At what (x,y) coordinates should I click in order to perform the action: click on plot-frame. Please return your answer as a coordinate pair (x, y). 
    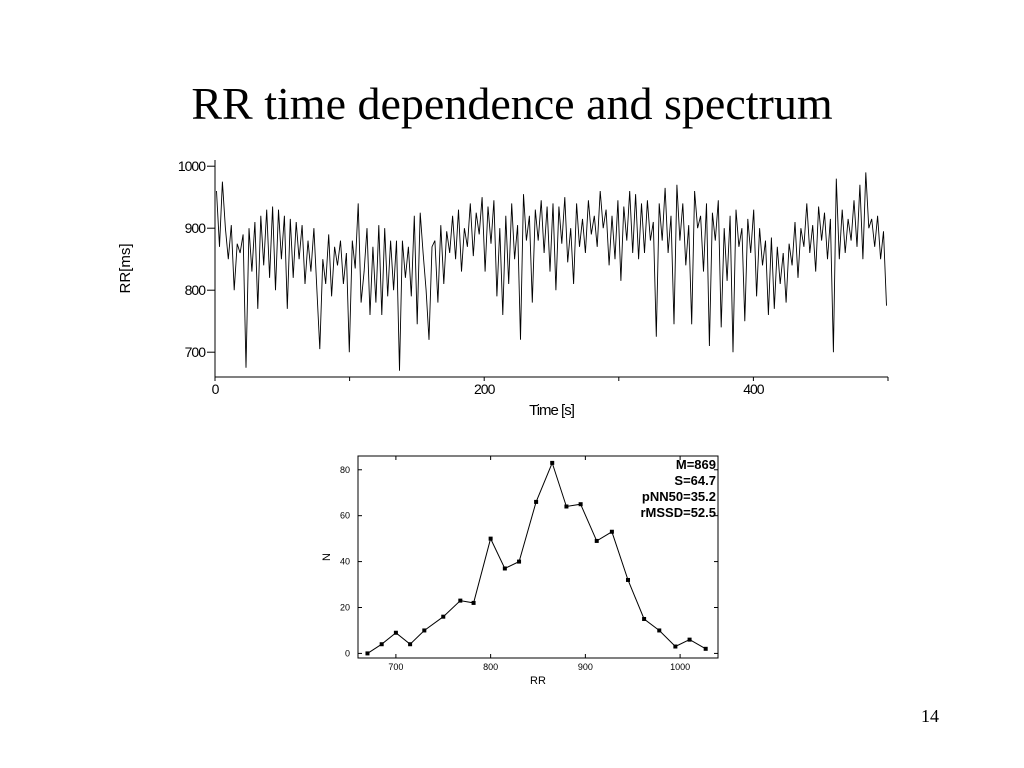
    Looking at the image, I should click on (538, 557).